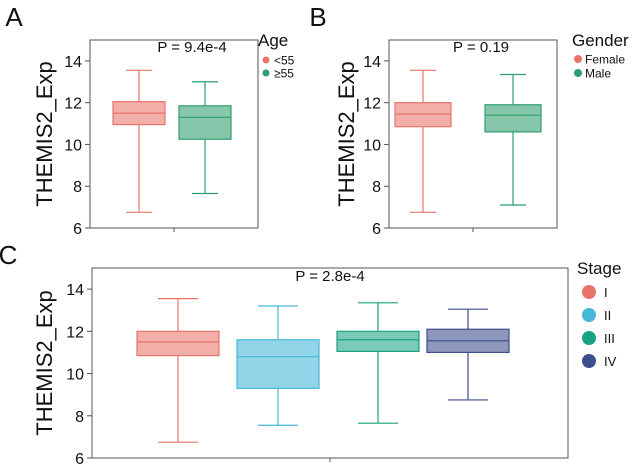 This screenshot has width=644, height=464. What do you see at coordinates (605, 60) in the screenshot?
I see `legend-label-series-1: Female` at bounding box center [605, 60].